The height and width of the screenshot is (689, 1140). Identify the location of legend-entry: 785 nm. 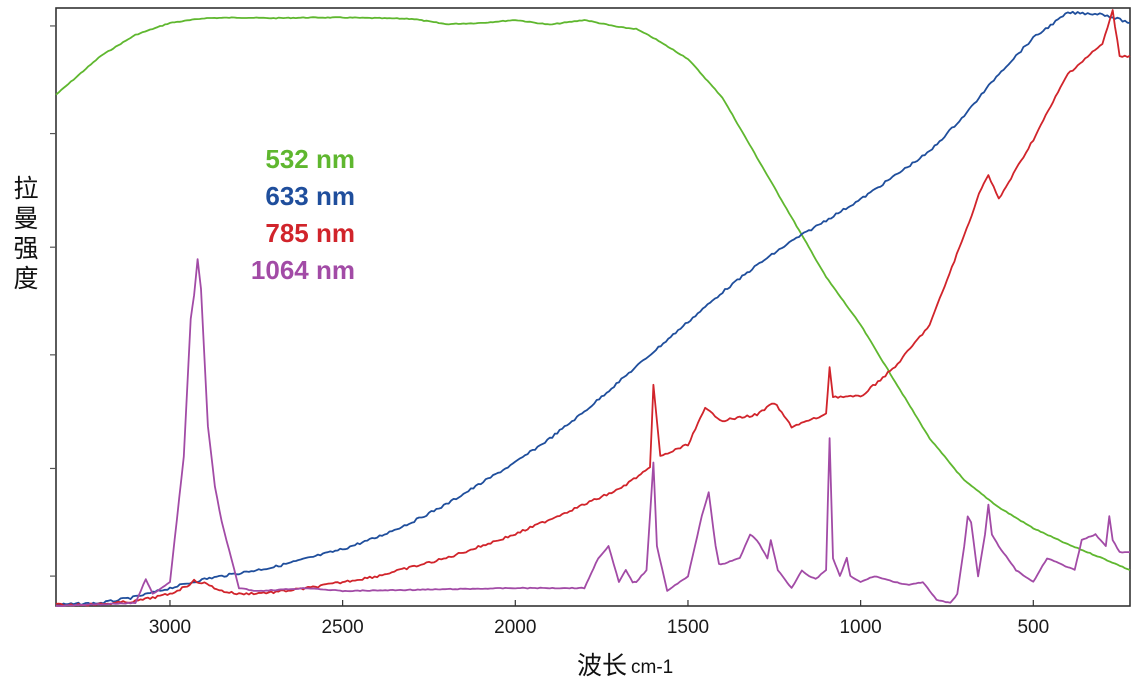
(310, 233).